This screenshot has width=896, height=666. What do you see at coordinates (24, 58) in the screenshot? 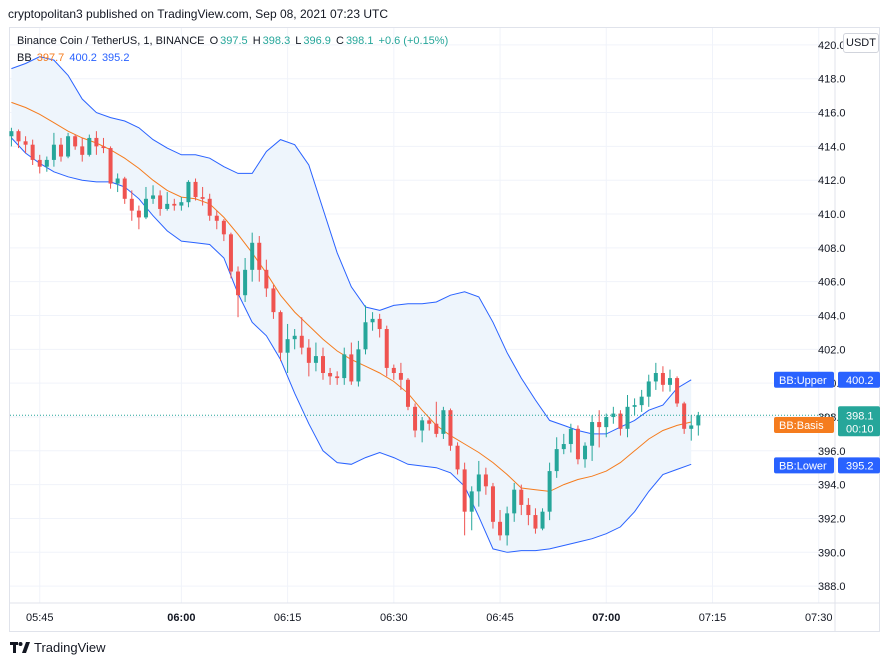
I see `bb-indicator-label: BB` at bounding box center [24, 58].